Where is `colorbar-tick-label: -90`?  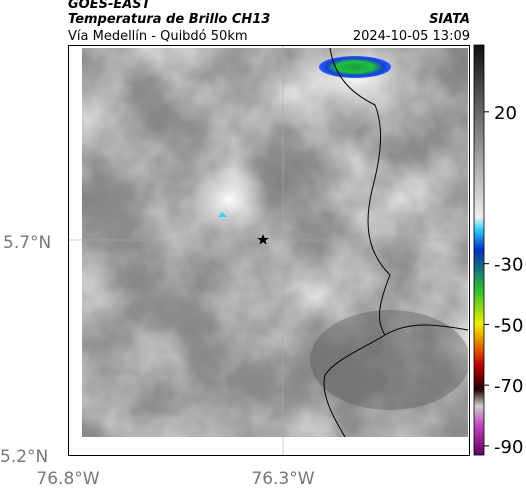
colorbar-tick-label: -90 is located at coordinates (508, 447).